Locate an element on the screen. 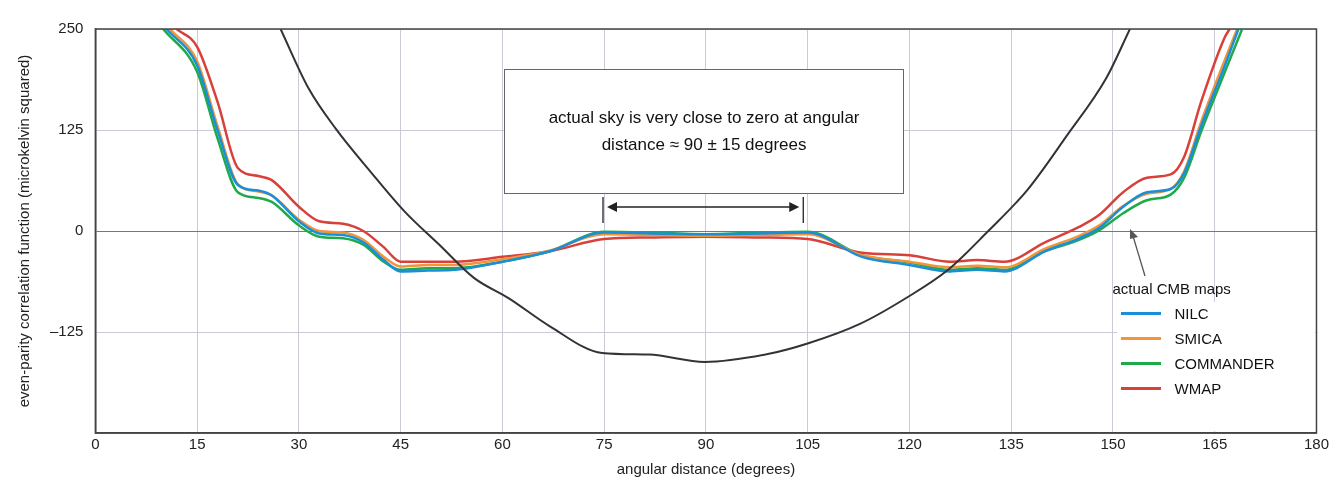  x-tick-label: 75 is located at coordinates (604, 444).